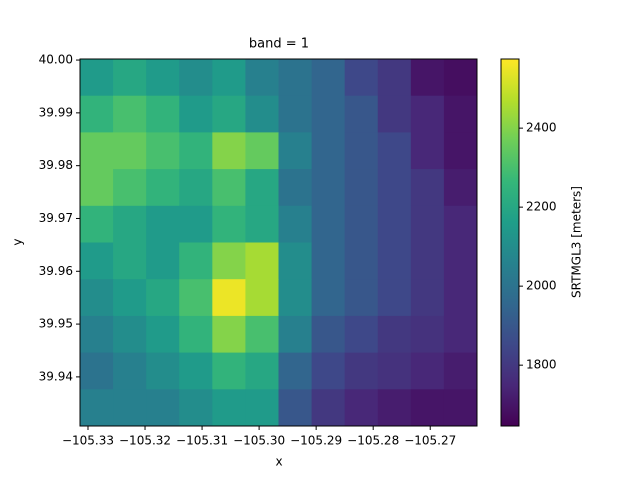 Image resolution: width=640 pixels, height=484 pixels. What do you see at coordinates (56, 112) in the screenshot?
I see `y-tick-label: 39.99` at bounding box center [56, 112].